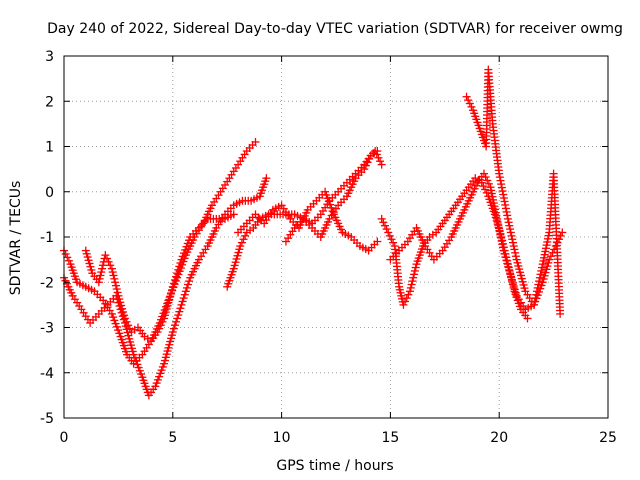 The height and width of the screenshot is (480, 640). What do you see at coordinates (49, 57) in the screenshot?
I see `y-tick-label: 3` at bounding box center [49, 57].